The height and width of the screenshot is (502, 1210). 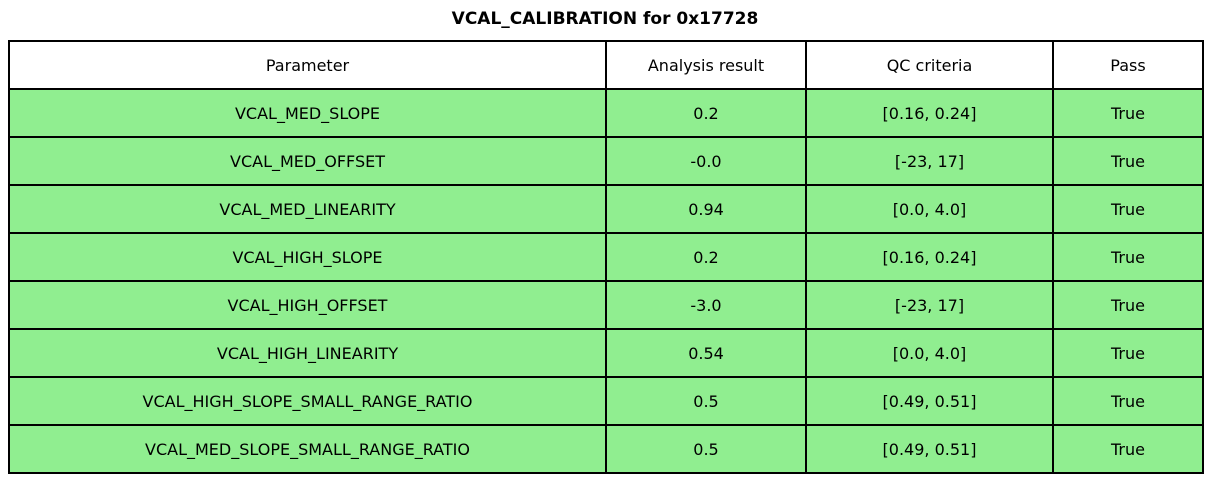 I want to click on table-cell: VCAL_HIGH_SLOPE, so click(x=307, y=257).